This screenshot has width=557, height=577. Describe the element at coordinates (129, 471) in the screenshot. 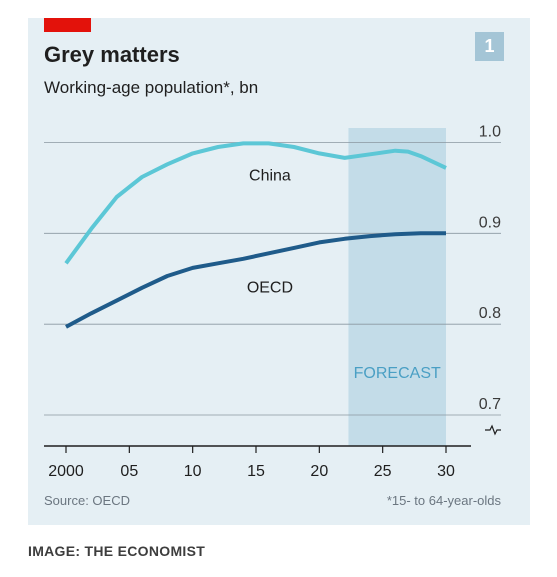

I see `x-tick-label: 05` at that location.